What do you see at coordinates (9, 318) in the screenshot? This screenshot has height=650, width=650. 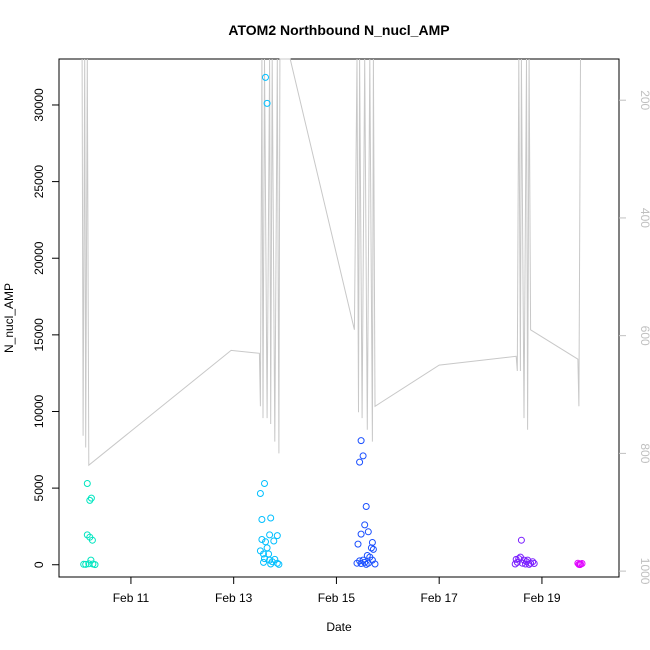 I see `y-axis-label: N_nucl_AMP` at bounding box center [9, 318].